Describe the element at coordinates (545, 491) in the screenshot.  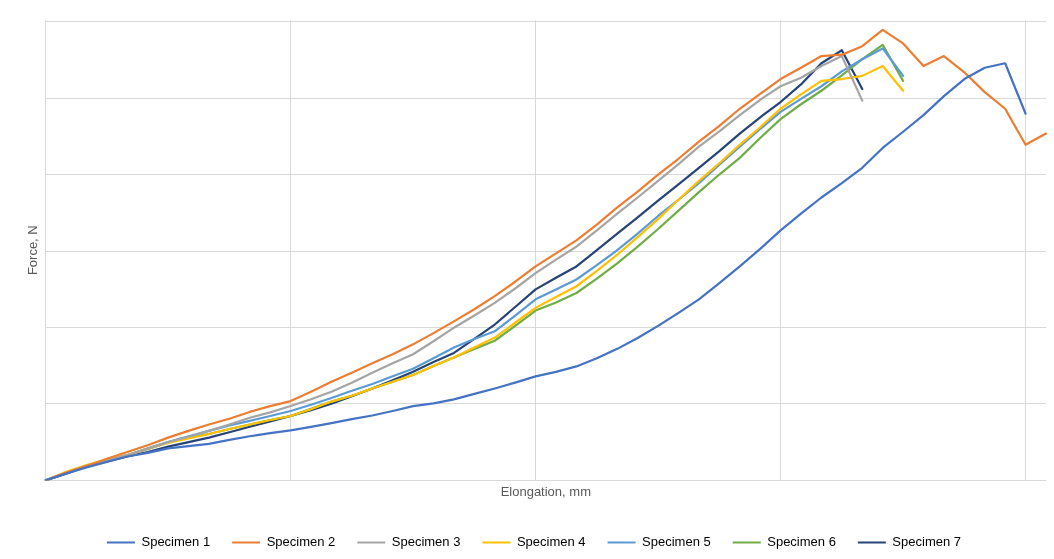
I see `x-axis-title: Elongation, mm` at that location.